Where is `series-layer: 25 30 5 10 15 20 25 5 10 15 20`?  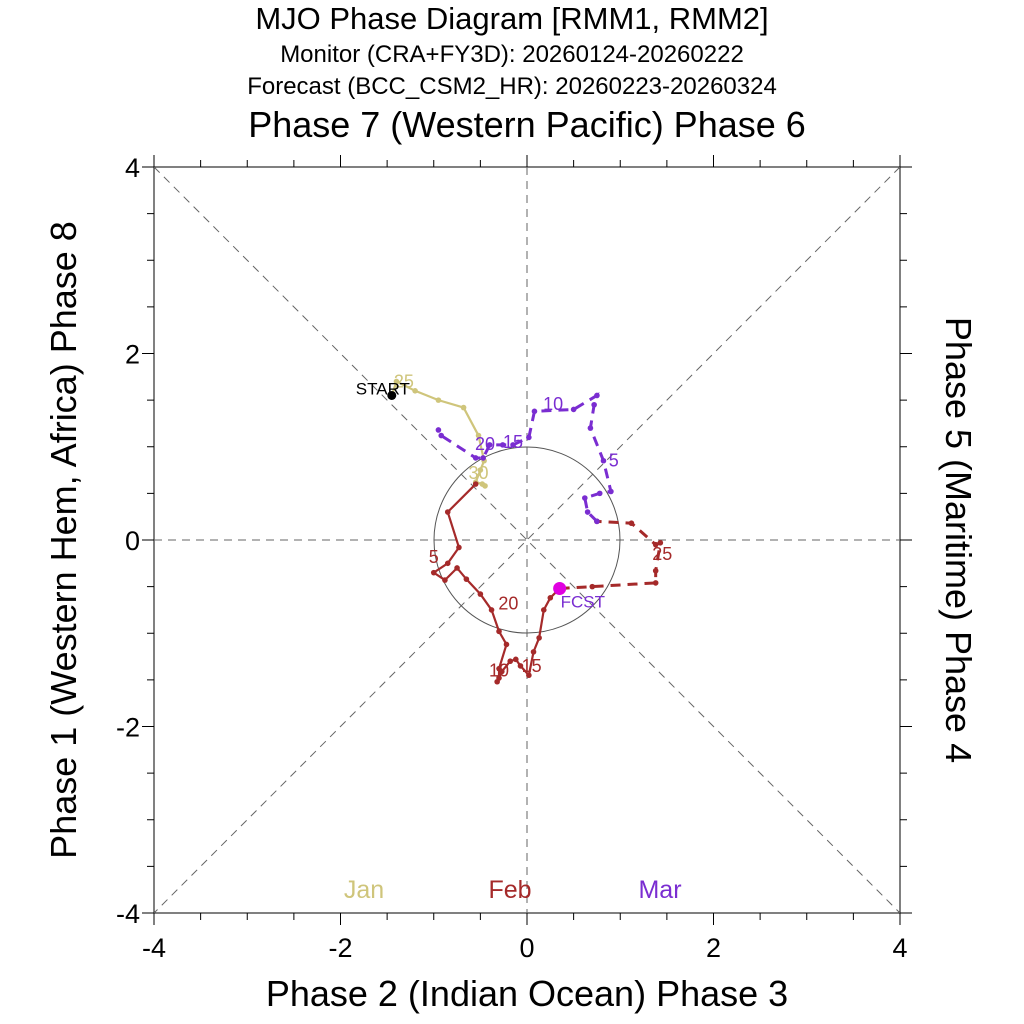
series-layer: 25 30 5 10 15 20 25 5 10 15 20 is located at coordinates (530, 528).